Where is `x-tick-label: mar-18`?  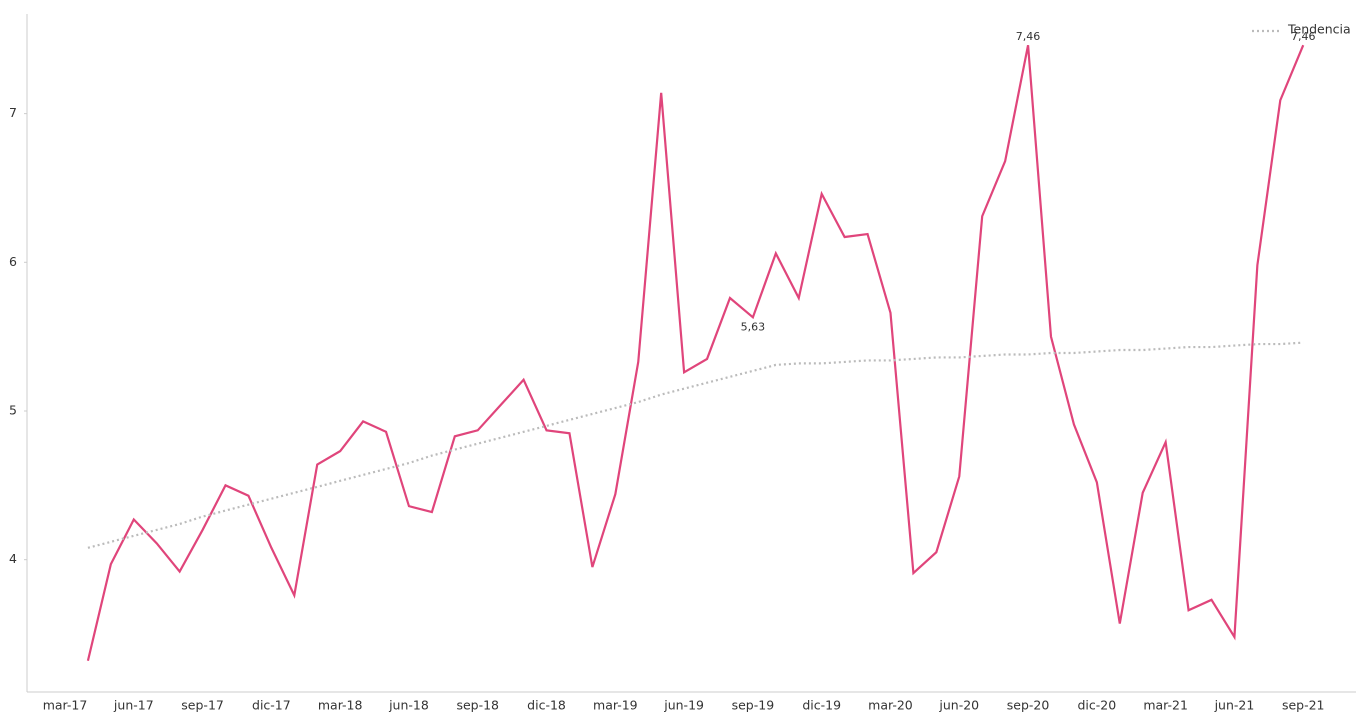 x-tick-label: mar-18 is located at coordinates (340, 705).